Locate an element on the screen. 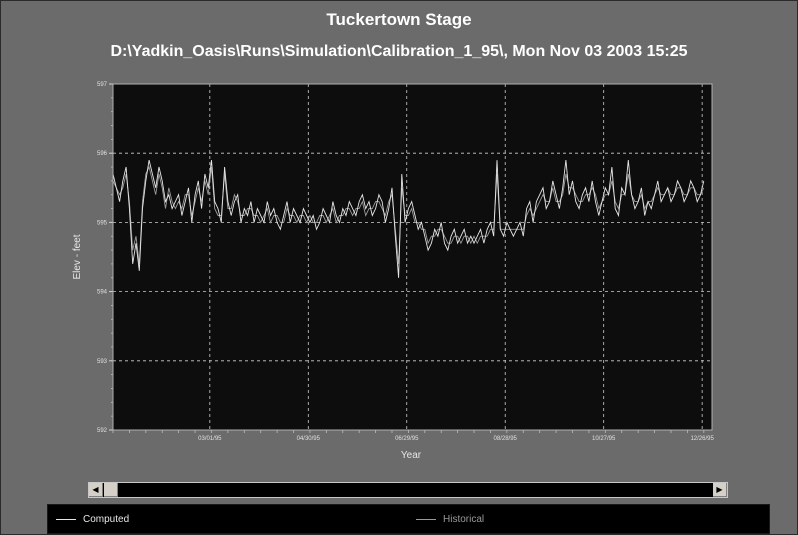  legend-swatch-historical is located at coordinates (426, 519).